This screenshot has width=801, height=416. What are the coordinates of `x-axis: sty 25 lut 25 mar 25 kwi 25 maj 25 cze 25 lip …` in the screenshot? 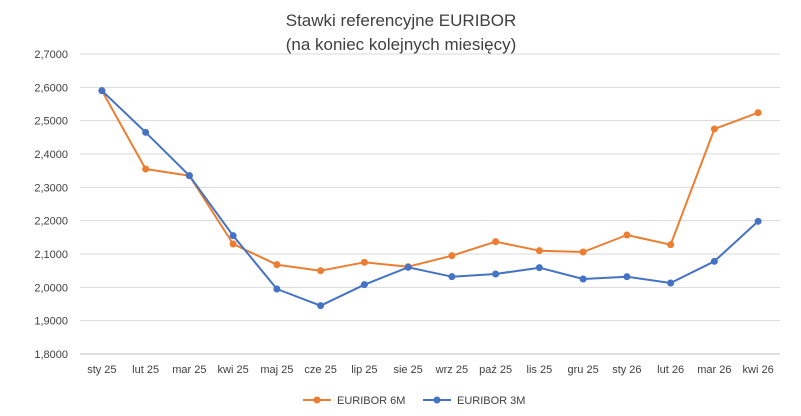 It's located at (430, 364).